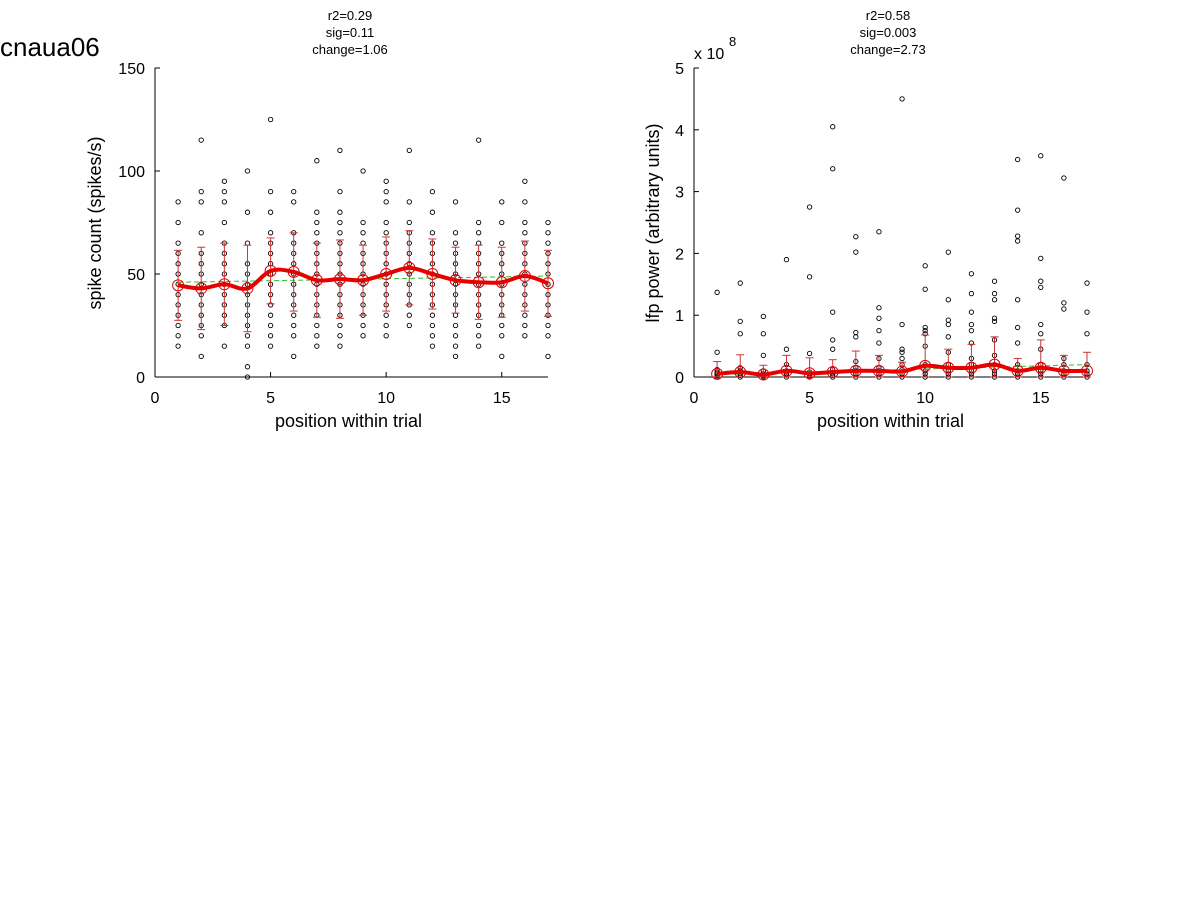  What do you see at coordinates (888, 15) in the screenshot?
I see `chart-title-line: r2=0.58` at bounding box center [888, 15].